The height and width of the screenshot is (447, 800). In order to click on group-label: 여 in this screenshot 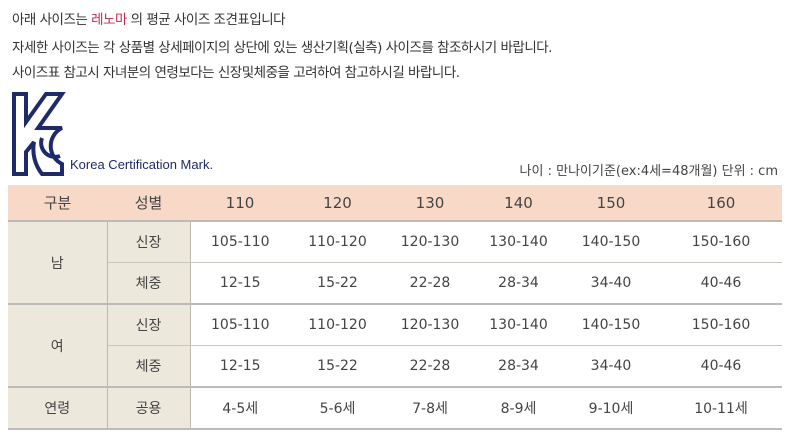, I will do `click(58, 346)`.